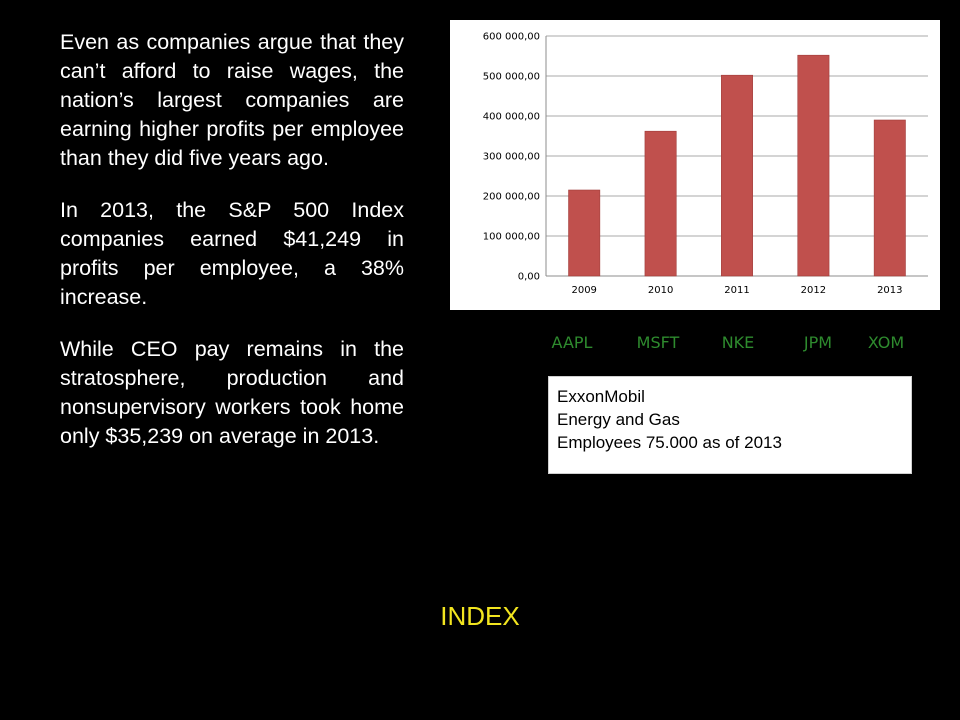 The height and width of the screenshot is (720, 960). I want to click on bar-2010, so click(660, 203).